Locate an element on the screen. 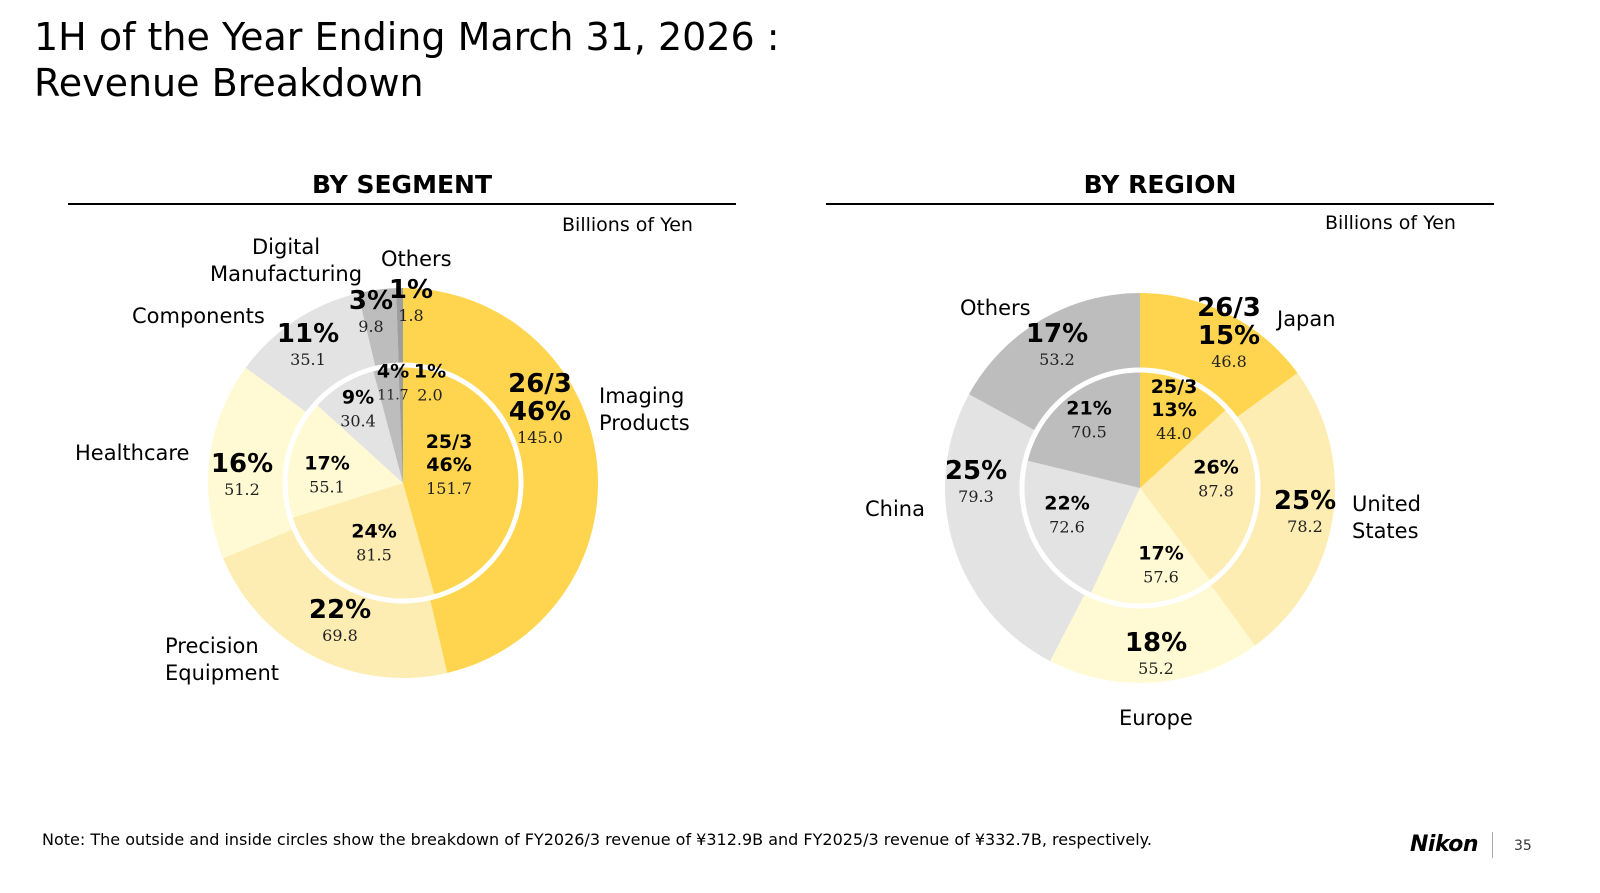 This screenshot has width=1600, height=893. inner-slice-imaging-products is located at coordinates (461, 481).